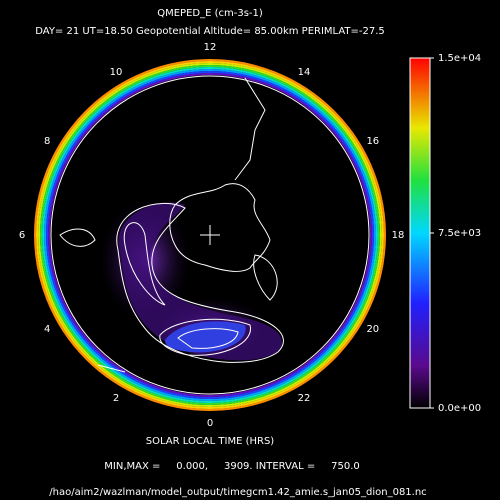  Describe the element at coordinates (210, 47) in the screenshot. I see `hour-label: 12` at that location.